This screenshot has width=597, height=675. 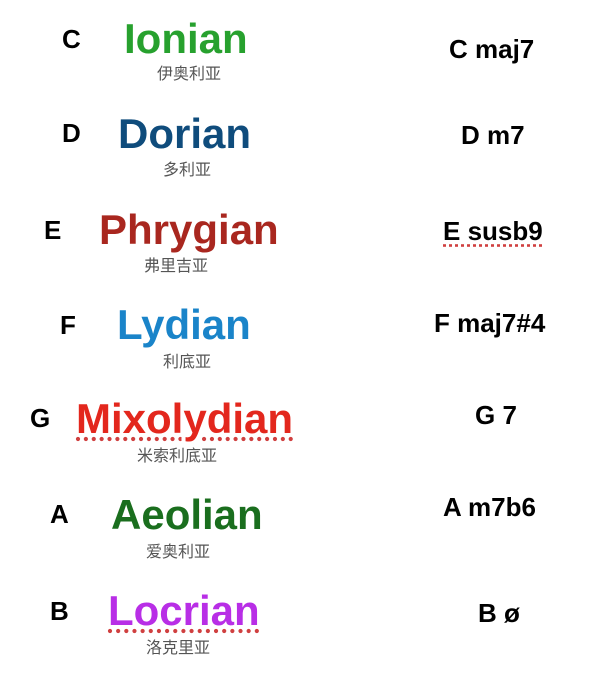 I want to click on chord-symbol: F maj7#4, so click(x=490, y=323).